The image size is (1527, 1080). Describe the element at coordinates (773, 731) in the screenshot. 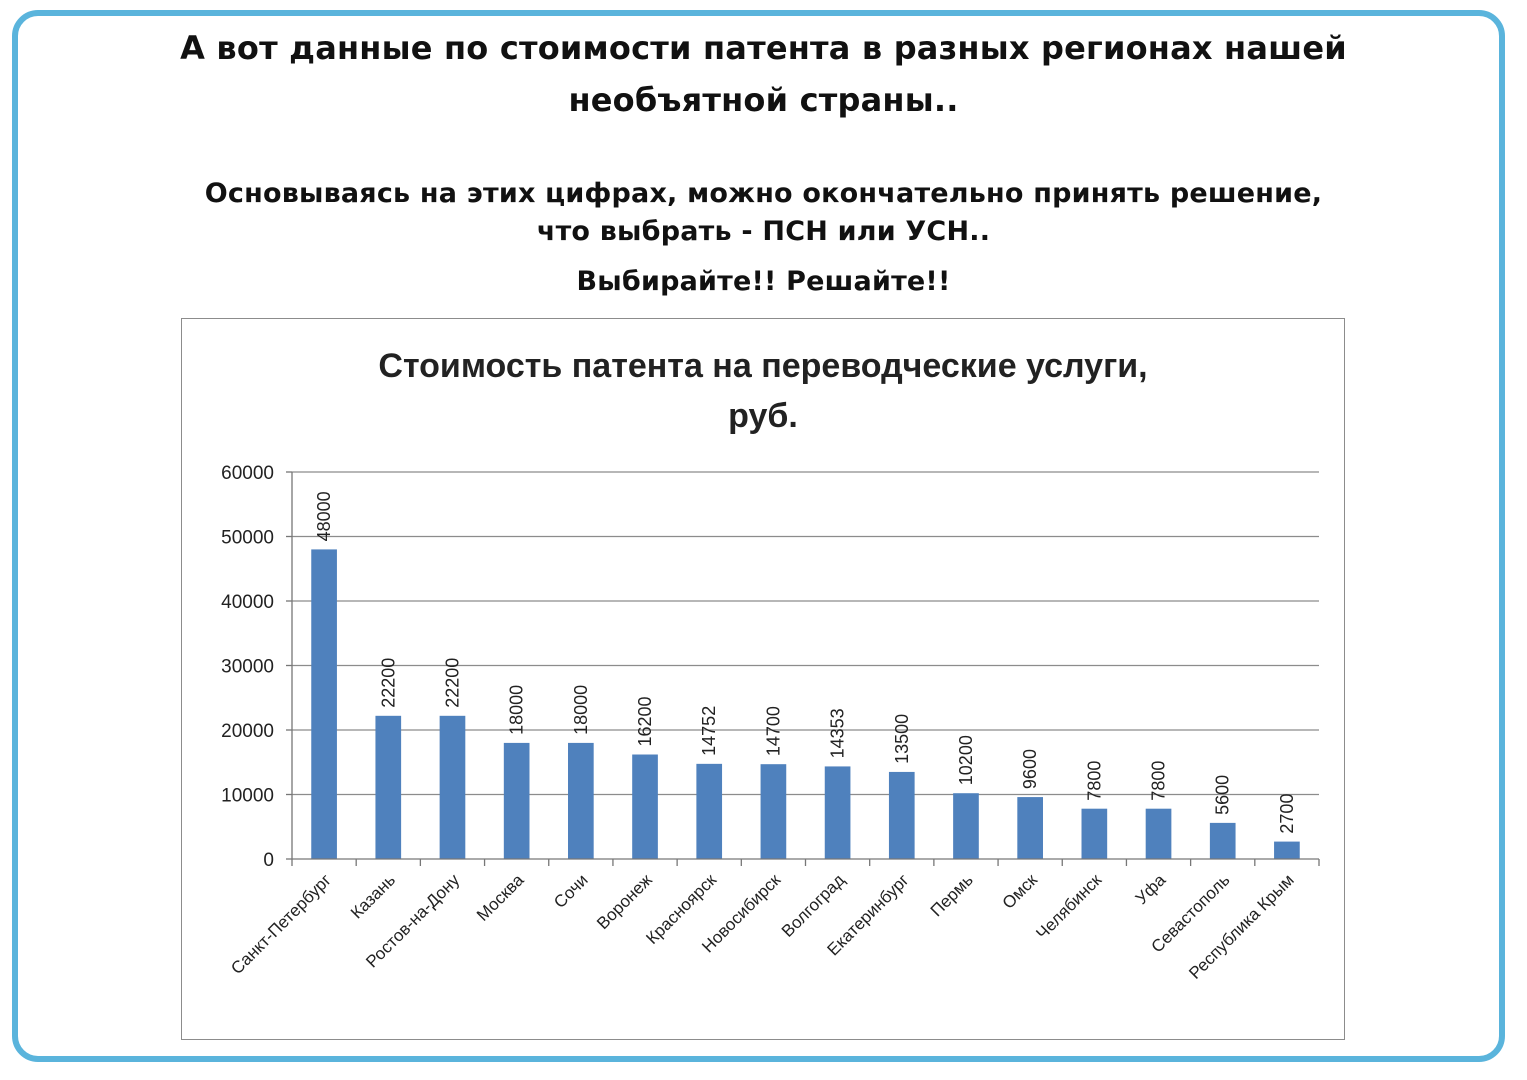

I see `data-label: 14700` at that location.